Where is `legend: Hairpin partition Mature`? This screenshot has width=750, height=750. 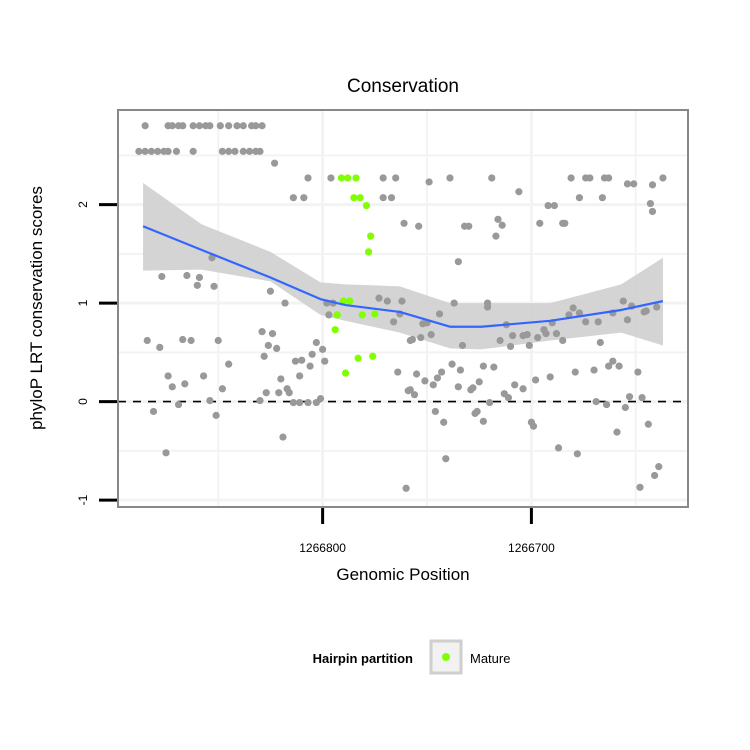 legend: Hairpin partition Mature is located at coordinates (411, 657).